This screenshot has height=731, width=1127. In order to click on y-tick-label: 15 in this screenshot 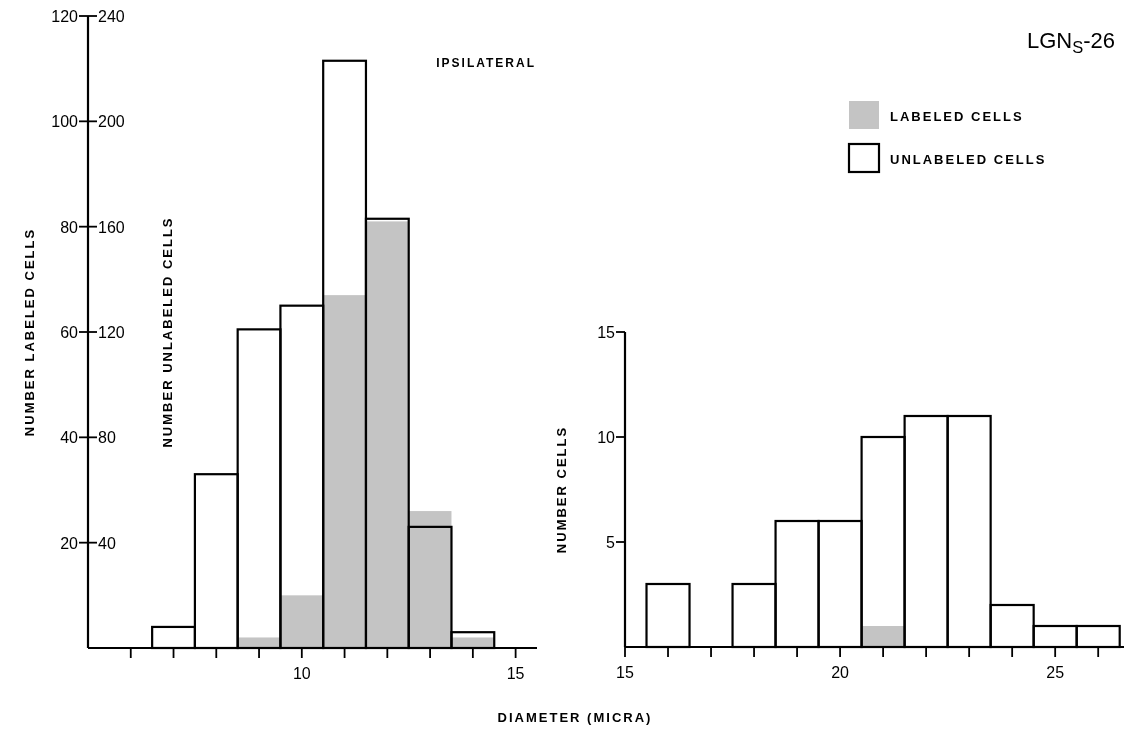, I will do `click(606, 332)`.